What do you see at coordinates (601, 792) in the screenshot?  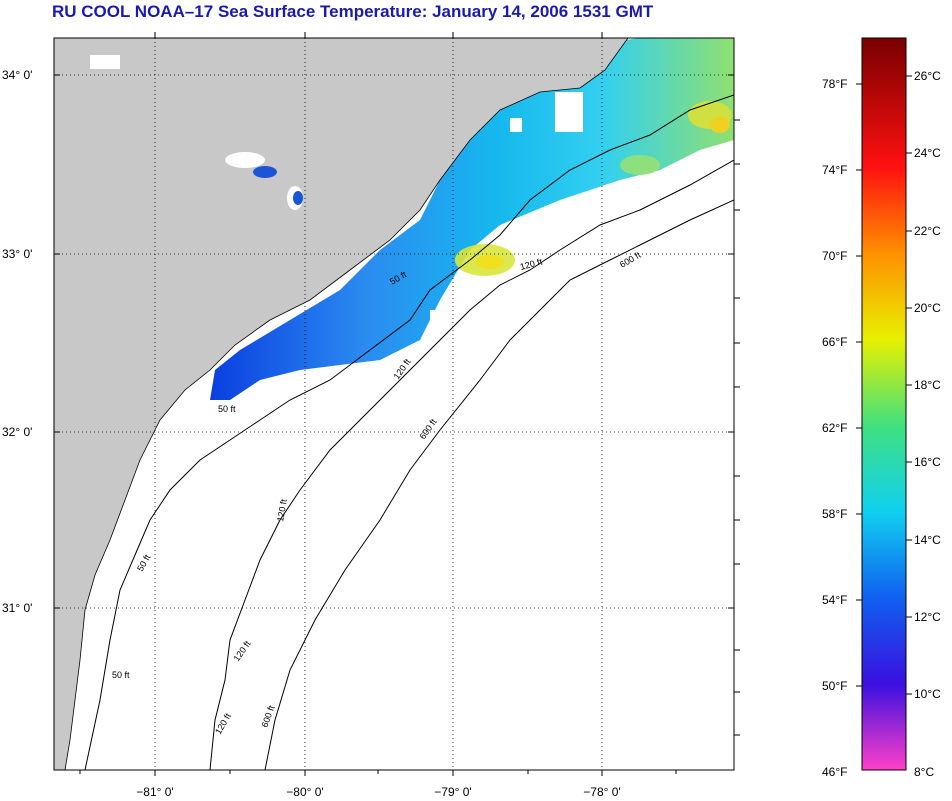 I see `lon-label: −78° 0'` at bounding box center [601, 792].